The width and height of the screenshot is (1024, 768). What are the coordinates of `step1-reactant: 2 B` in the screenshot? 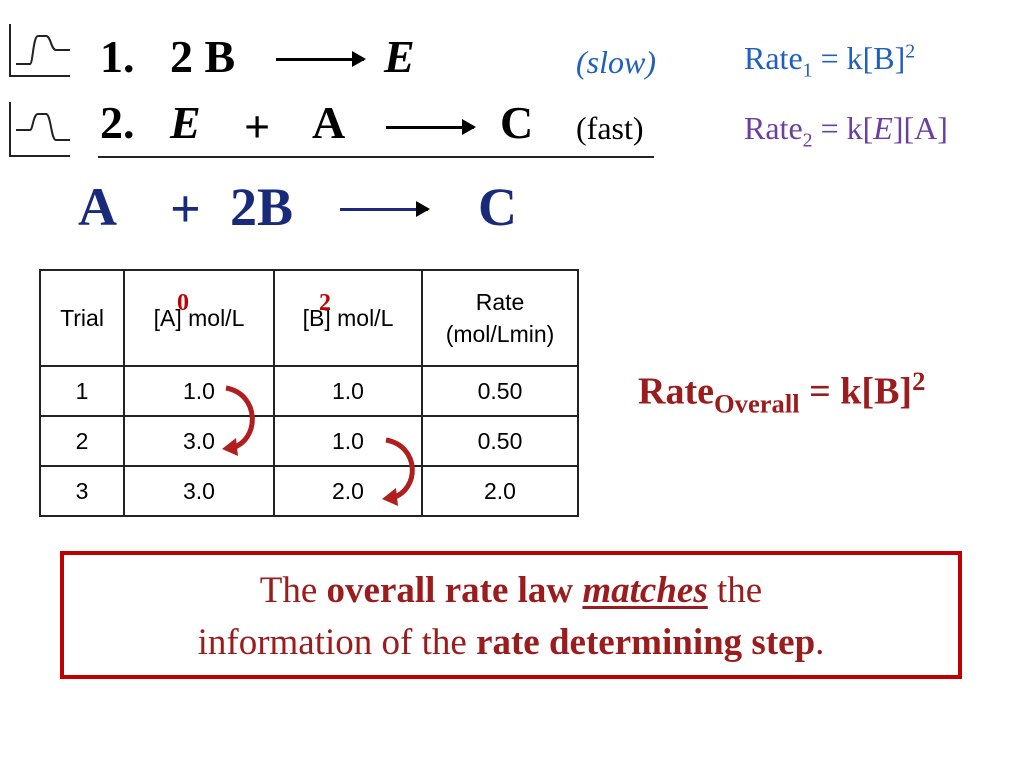 It's located at (203, 56).